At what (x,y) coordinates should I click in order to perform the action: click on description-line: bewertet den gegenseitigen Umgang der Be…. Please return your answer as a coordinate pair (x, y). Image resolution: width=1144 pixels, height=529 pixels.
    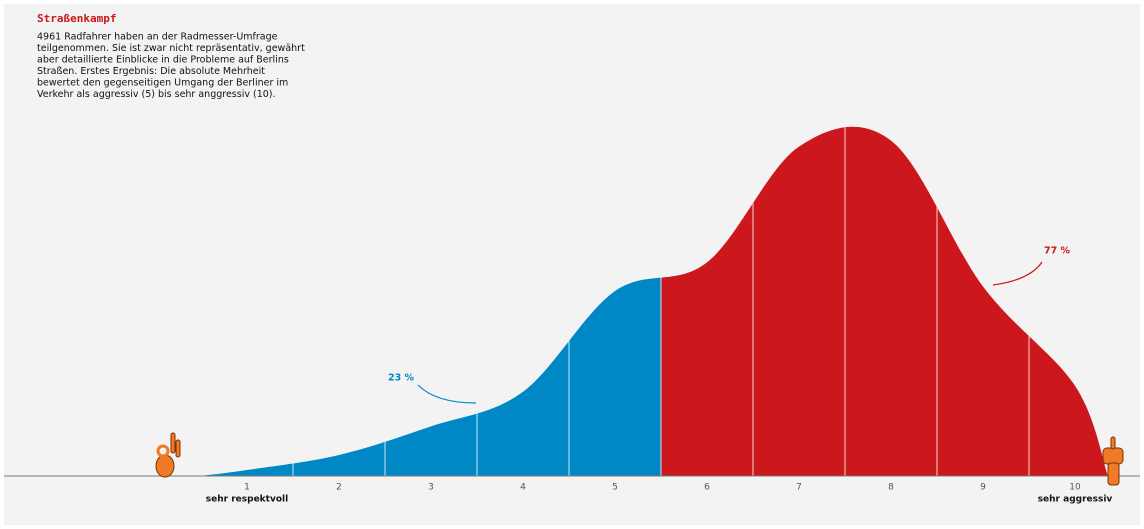
    Looking at the image, I should click on (162, 83).